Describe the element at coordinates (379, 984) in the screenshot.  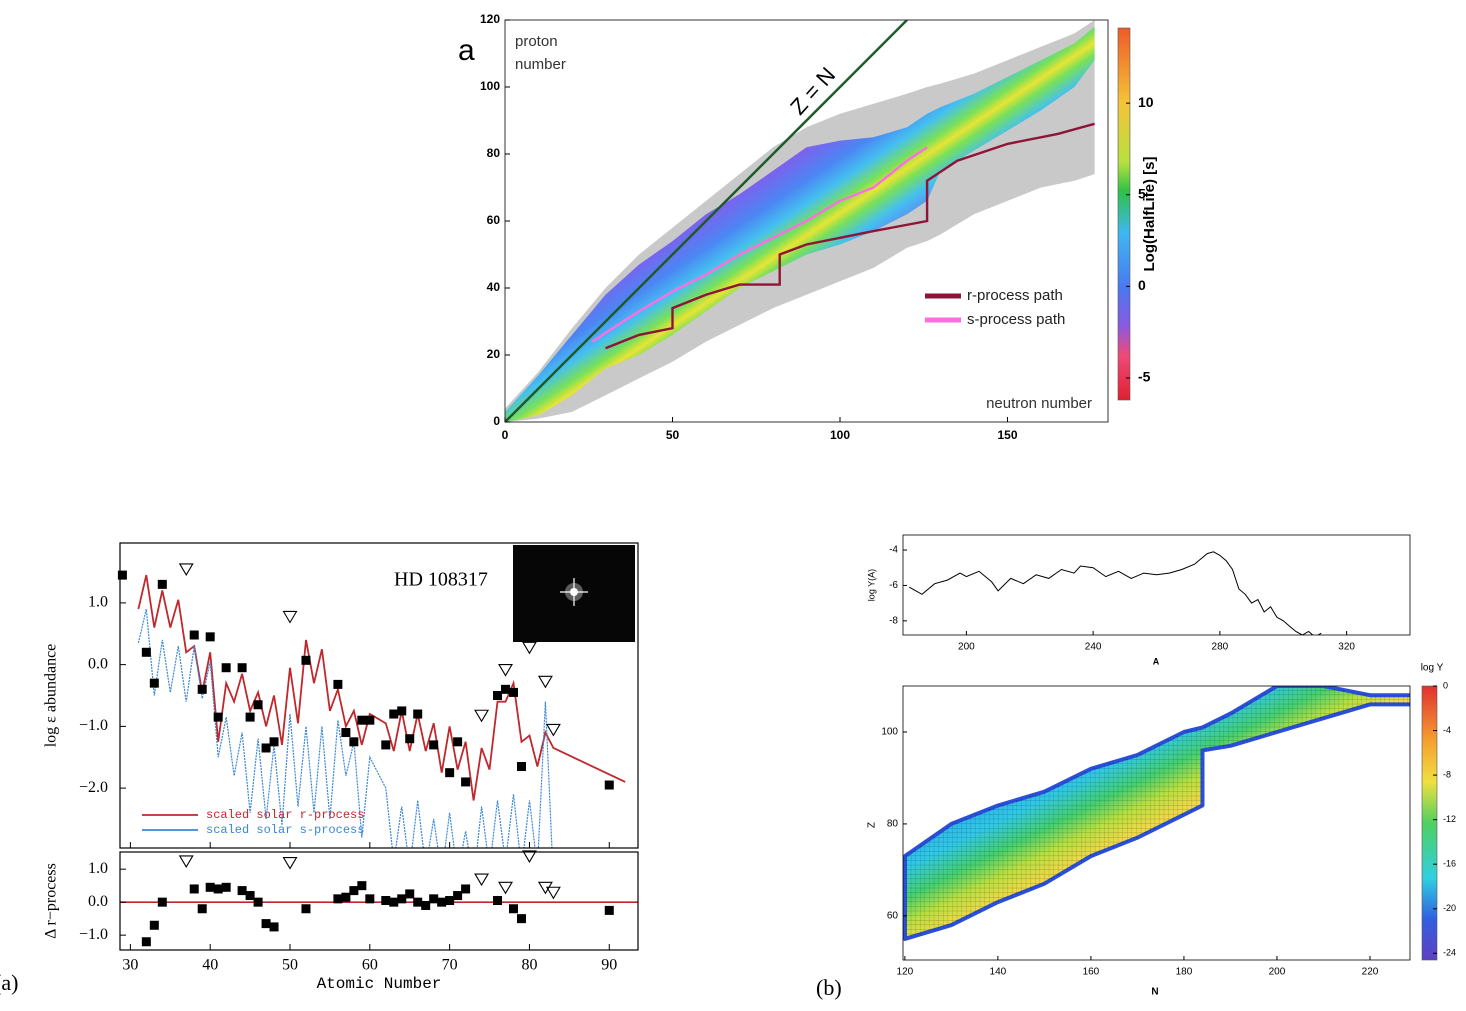
I see `x-axis-label: Atomic Number` at that location.